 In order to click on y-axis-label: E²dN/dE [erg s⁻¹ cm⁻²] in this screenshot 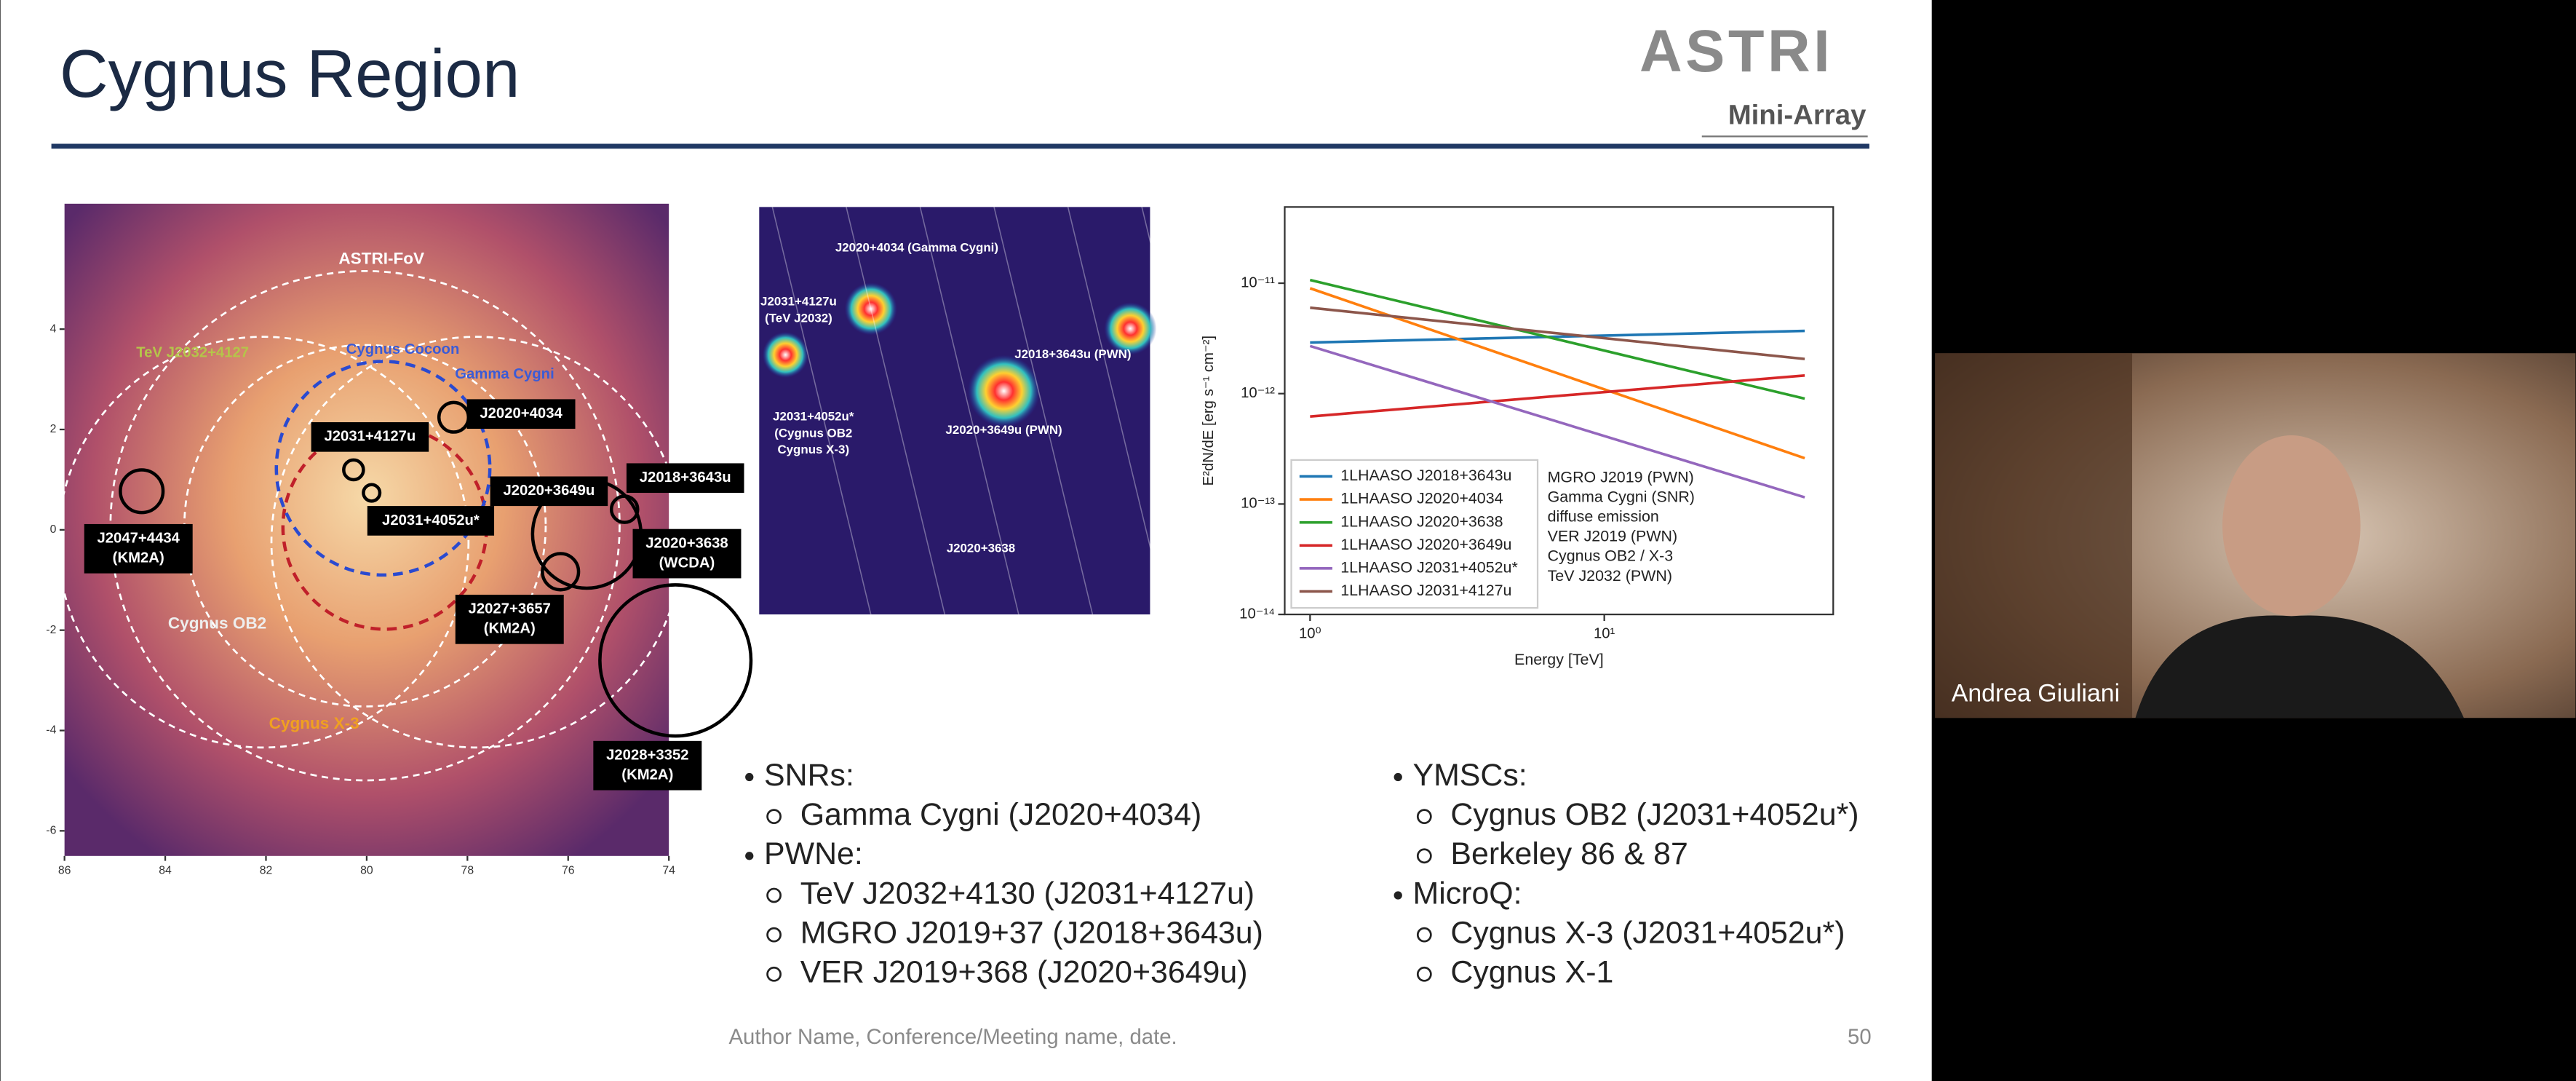, I will do `click(1209, 411)`.